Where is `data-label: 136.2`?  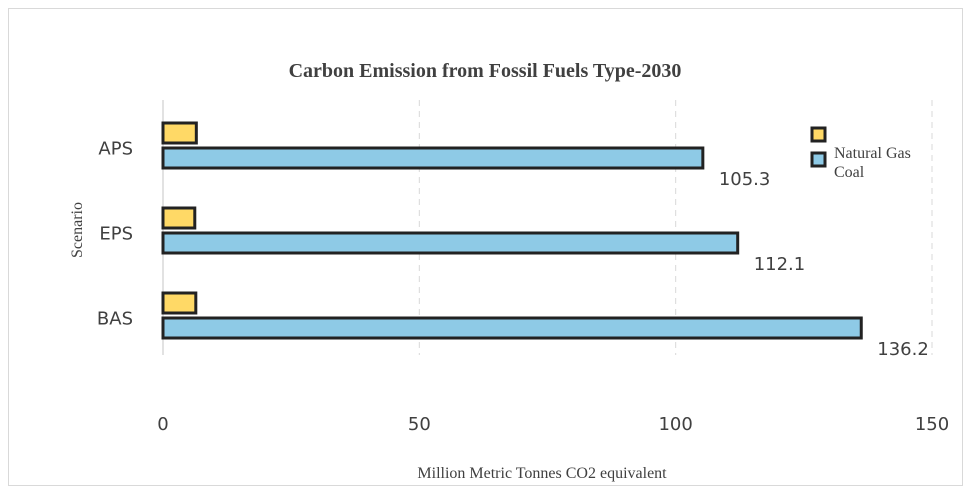 data-label: 136.2 is located at coordinates (903, 349).